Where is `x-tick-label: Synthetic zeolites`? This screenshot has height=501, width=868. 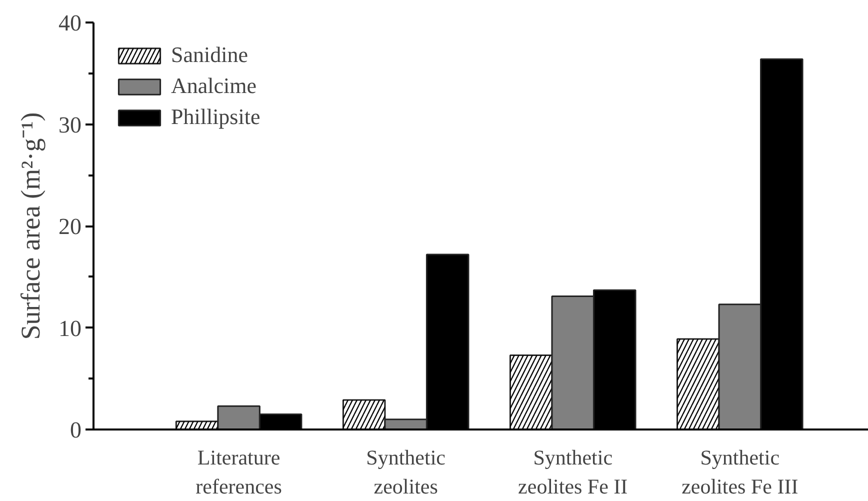 x-tick-label: Synthetic zeolites is located at coordinates (406, 472).